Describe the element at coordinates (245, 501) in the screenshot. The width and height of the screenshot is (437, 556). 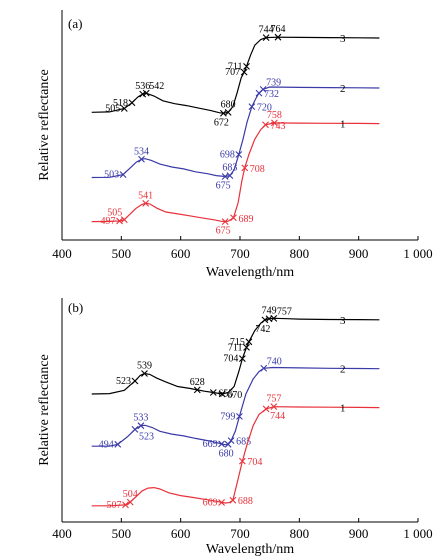
I see `data-label: 688` at that location.